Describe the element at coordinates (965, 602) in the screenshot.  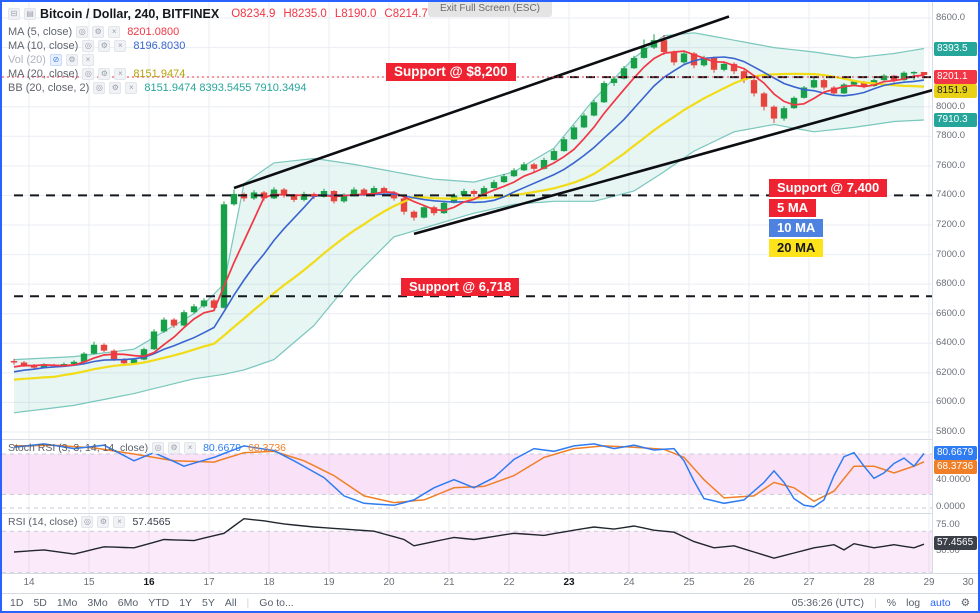
I see `settings-gear-icon: ⚙` at that location.